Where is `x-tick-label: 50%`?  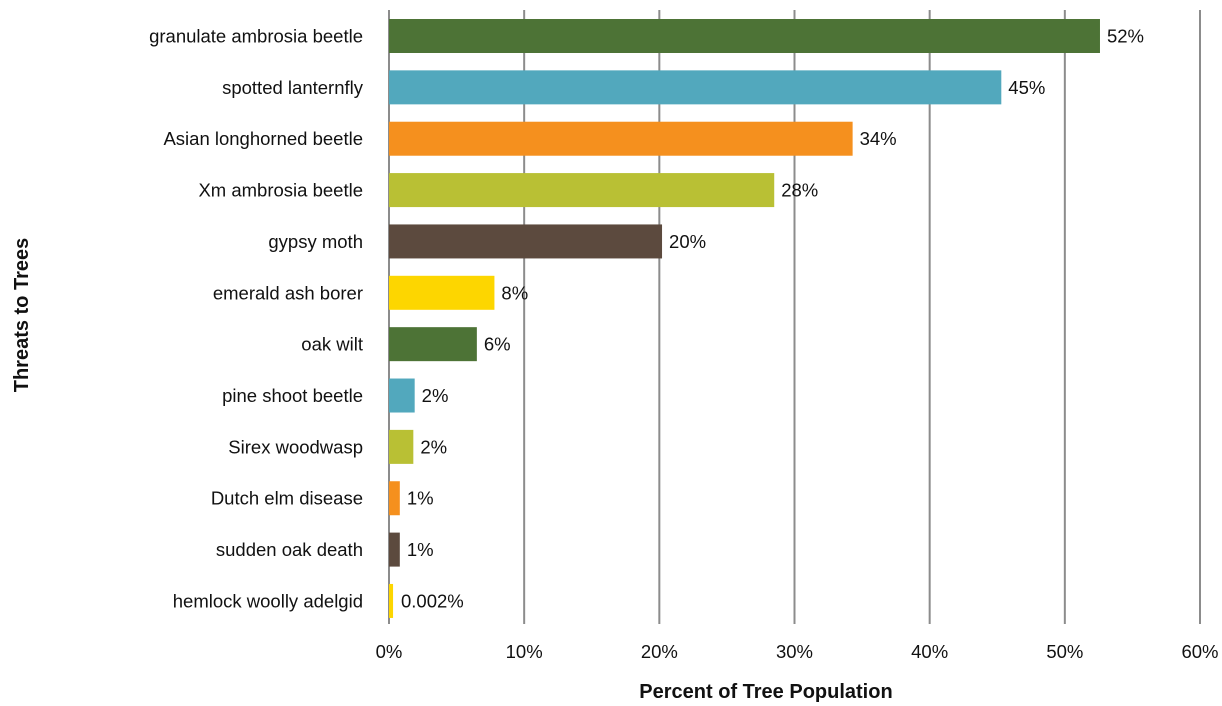
x-tick-label: 50% is located at coordinates (1064, 651).